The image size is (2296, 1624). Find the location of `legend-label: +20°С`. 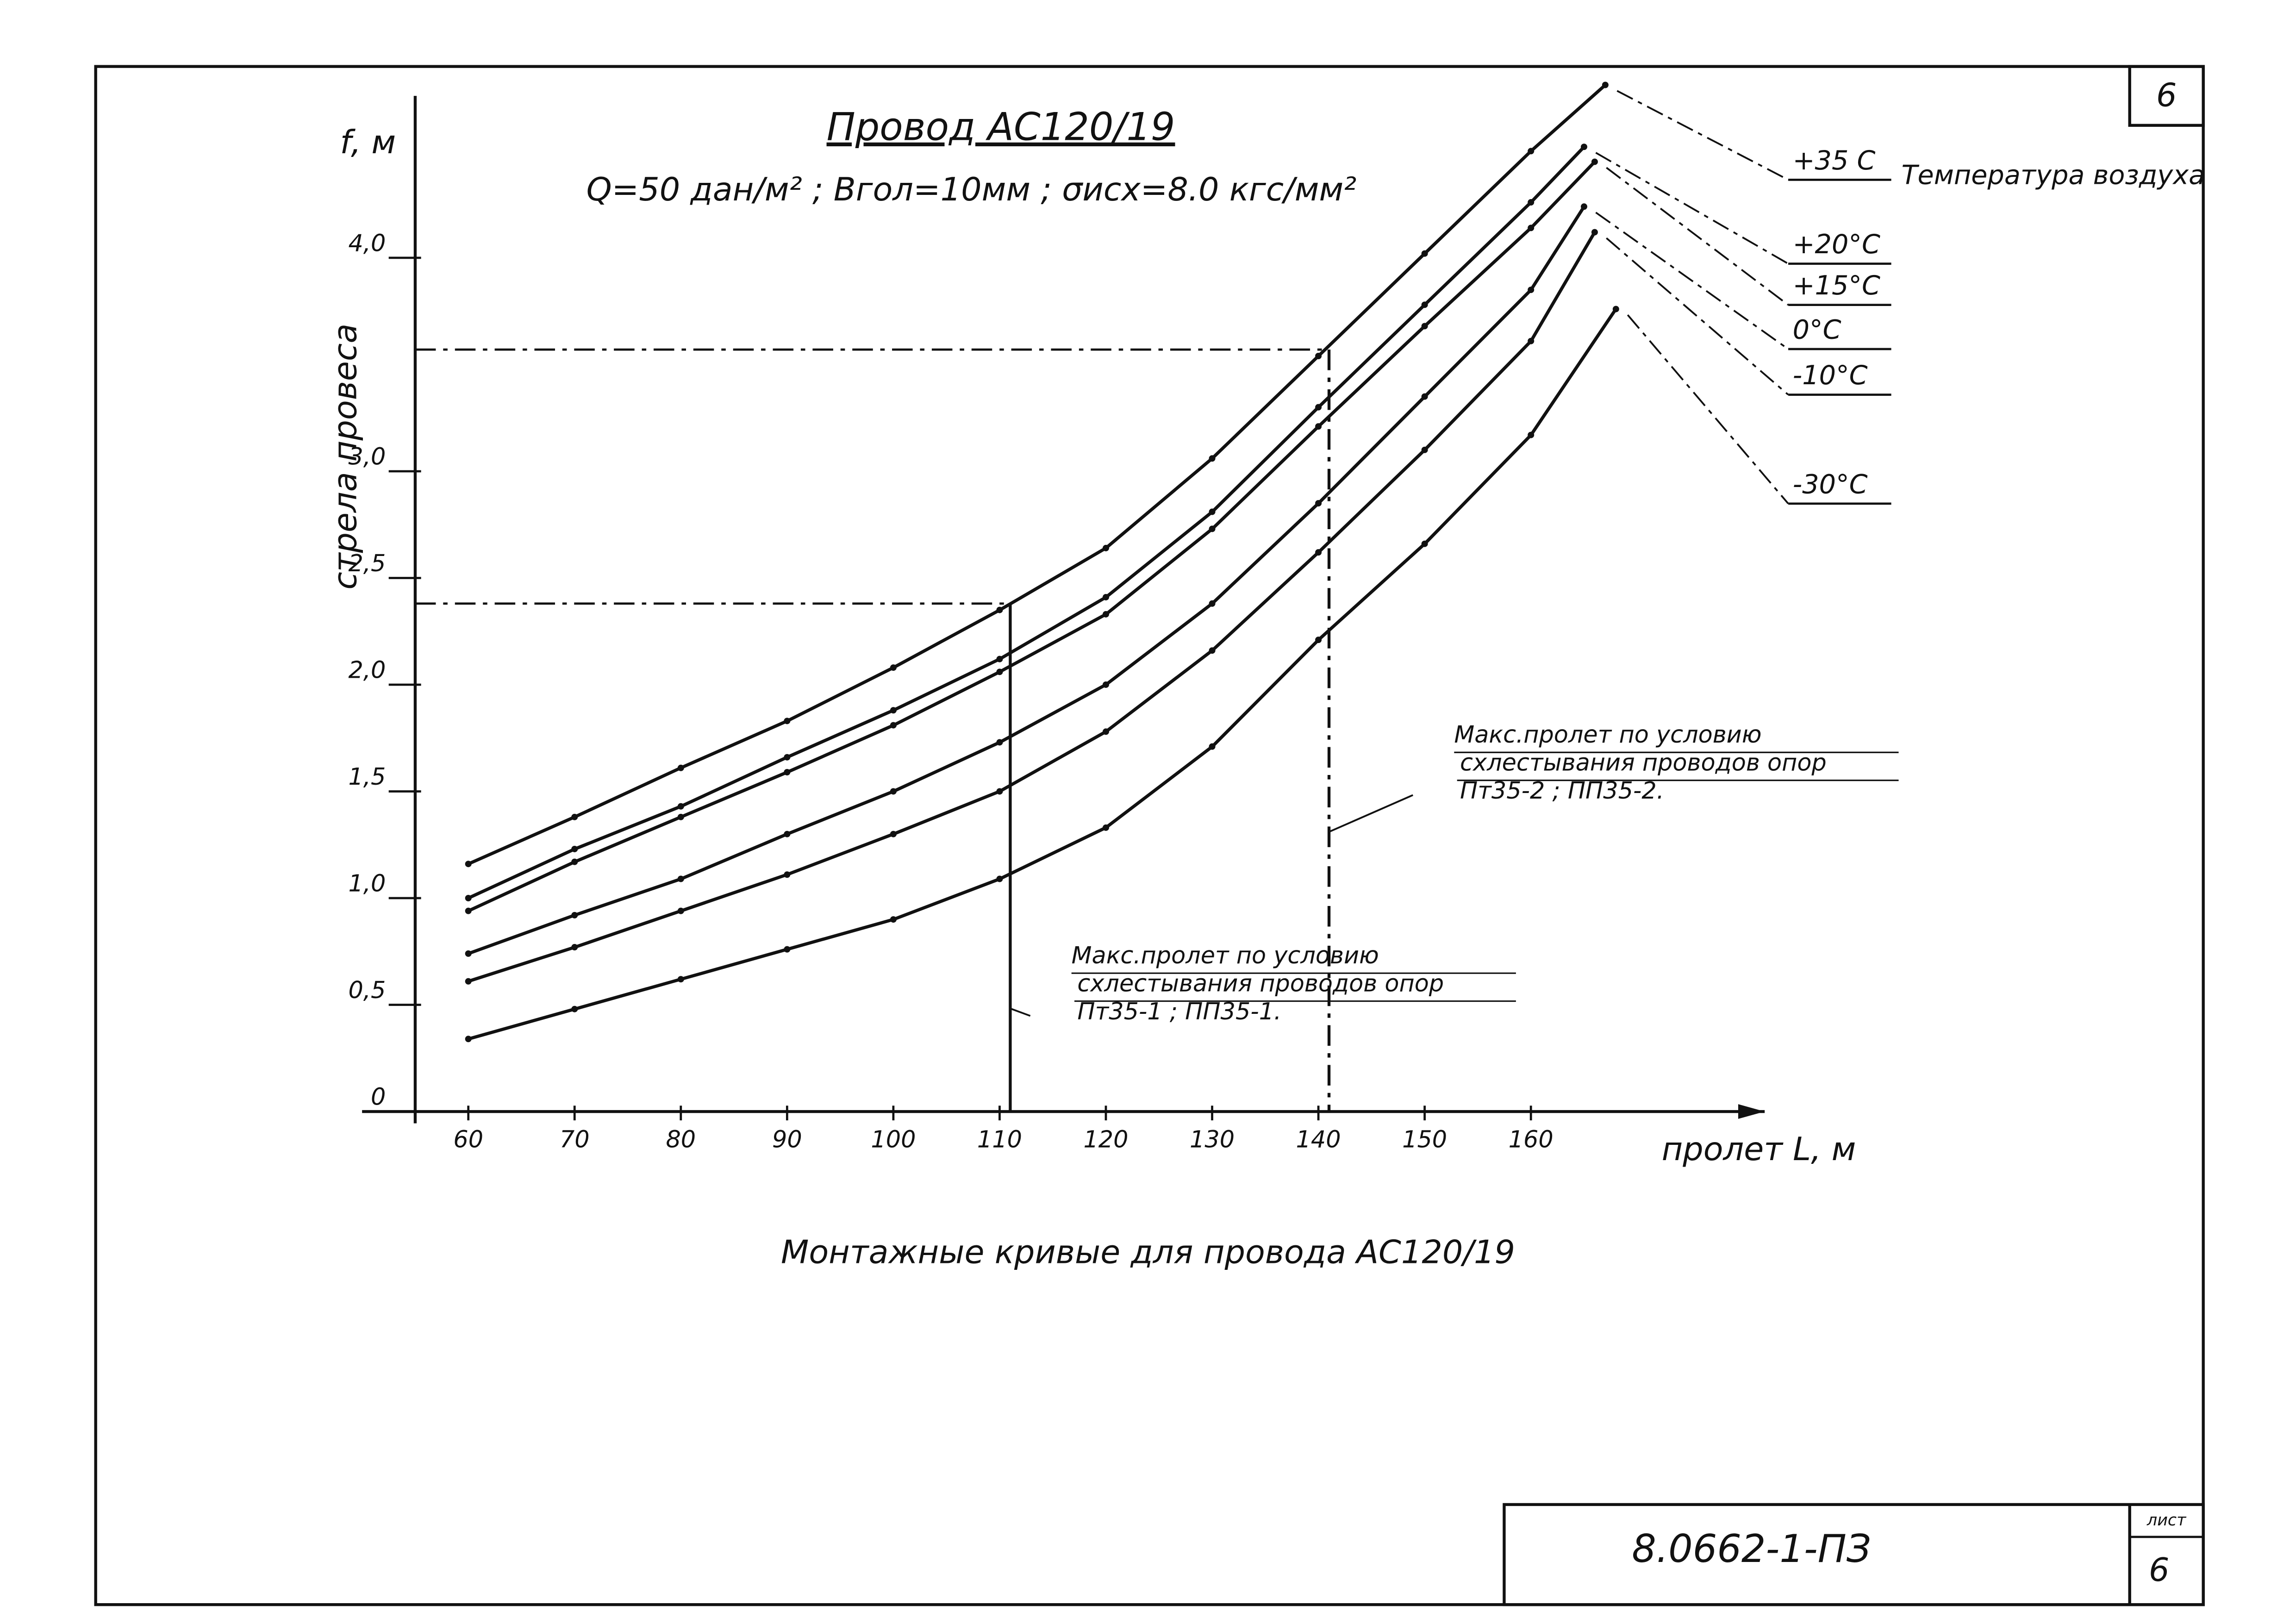

legend-label: +20°С is located at coordinates (1836, 245).